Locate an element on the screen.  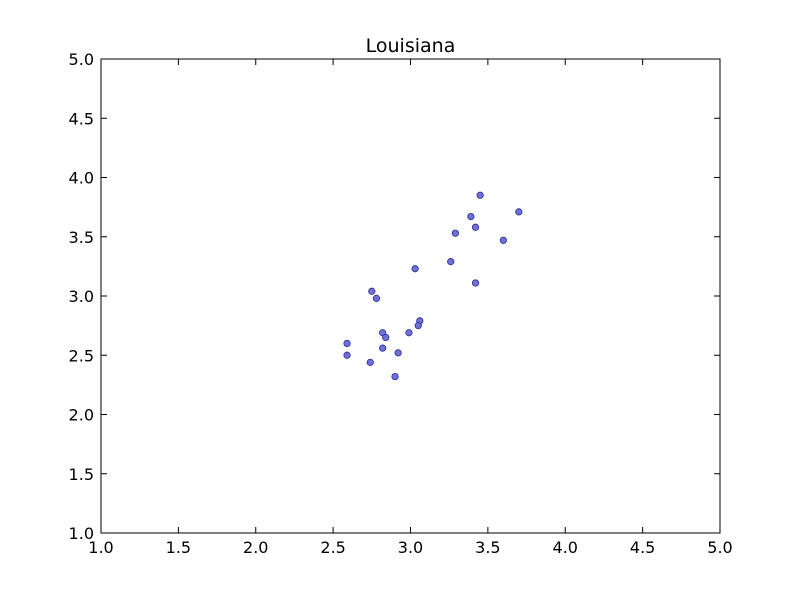
x-tick-label: 5.0 is located at coordinates (719, 547).